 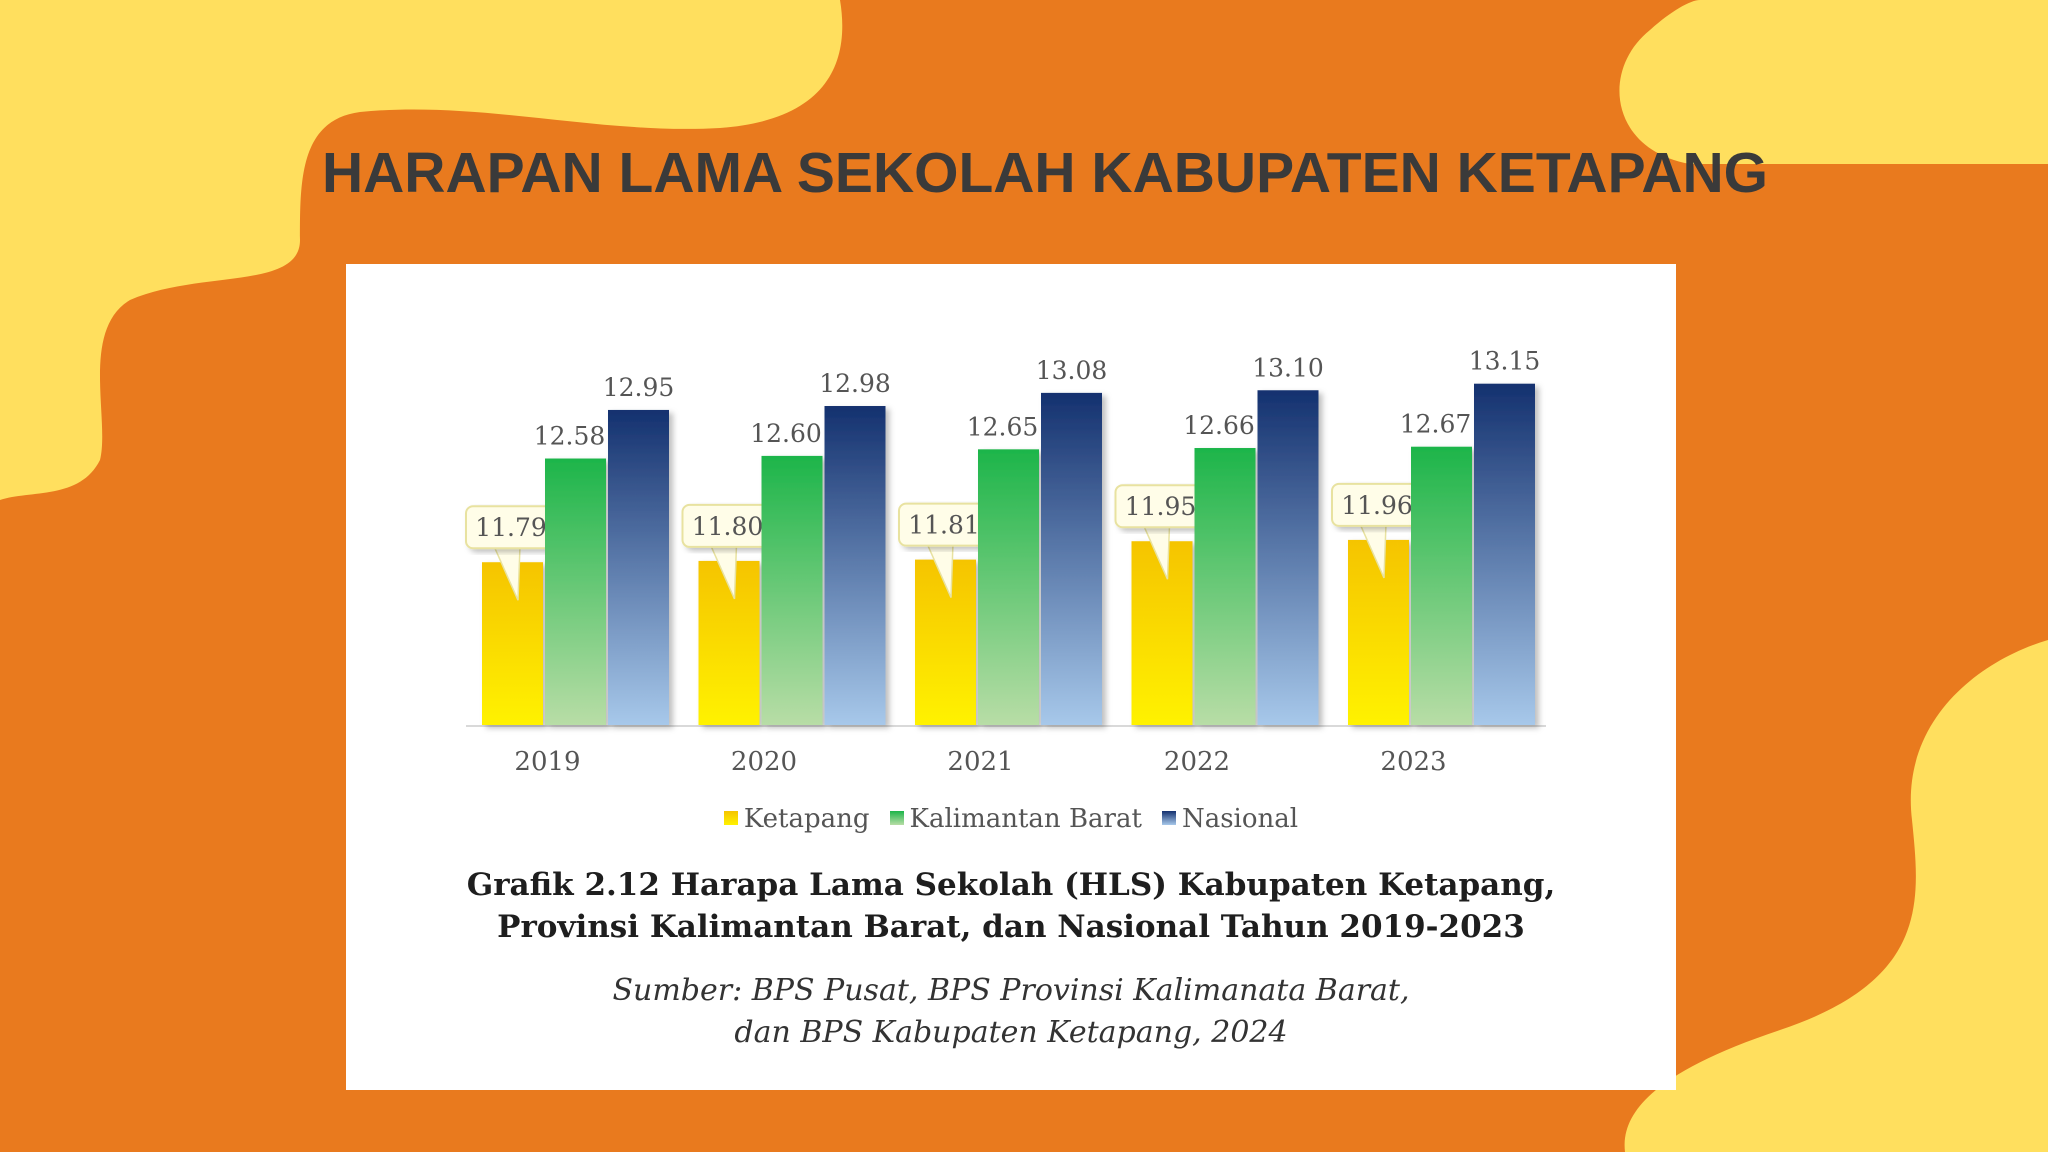 I want to click on x-tick-label: 2023, so click(x=1413, y=762).